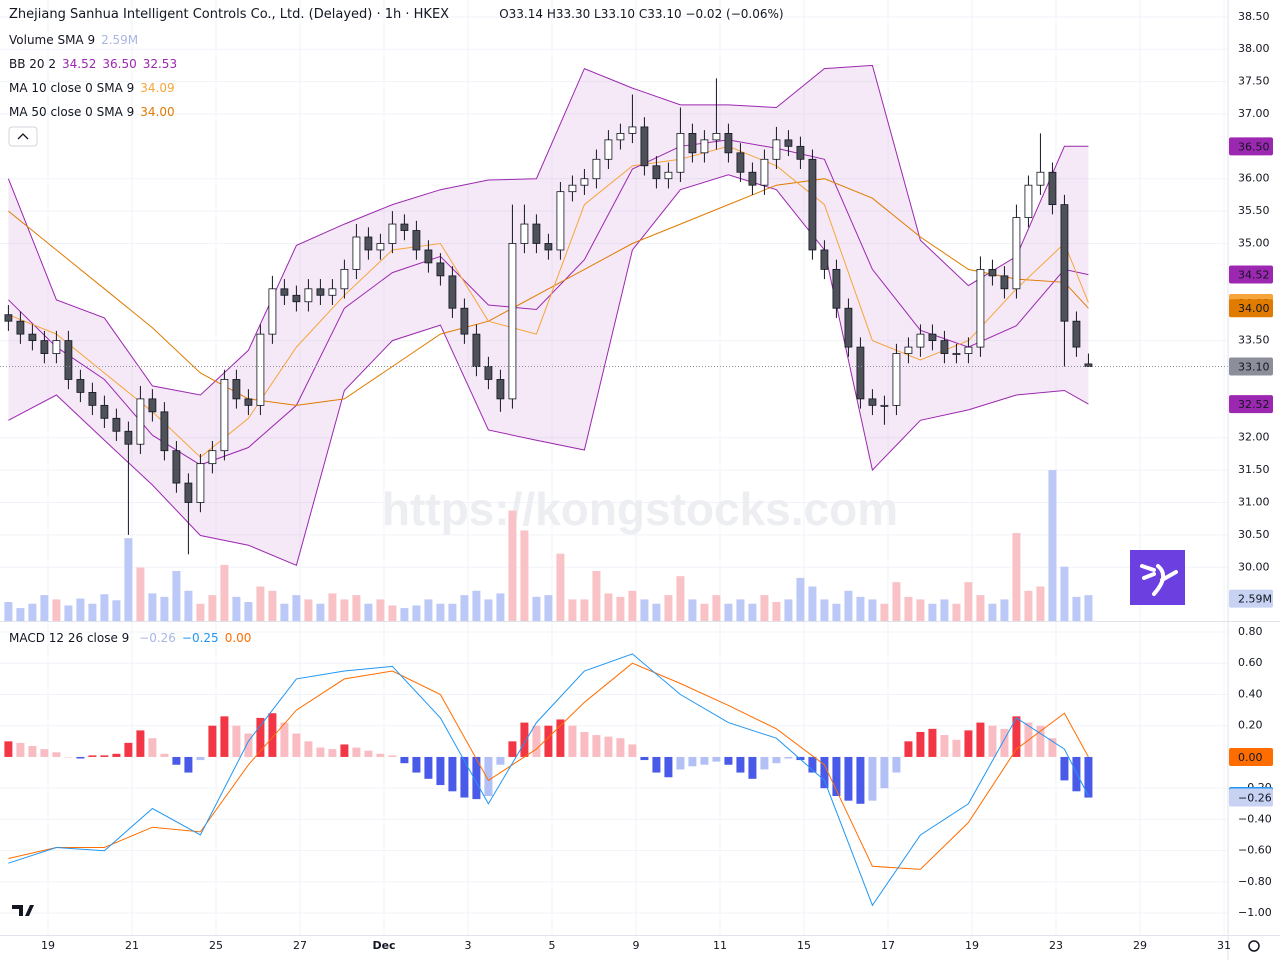 This screenshot has width=1280, height=960. Describe the element at coordinates (119, 64) in the screenshot. I see `legend-value: 36.50` at that location.